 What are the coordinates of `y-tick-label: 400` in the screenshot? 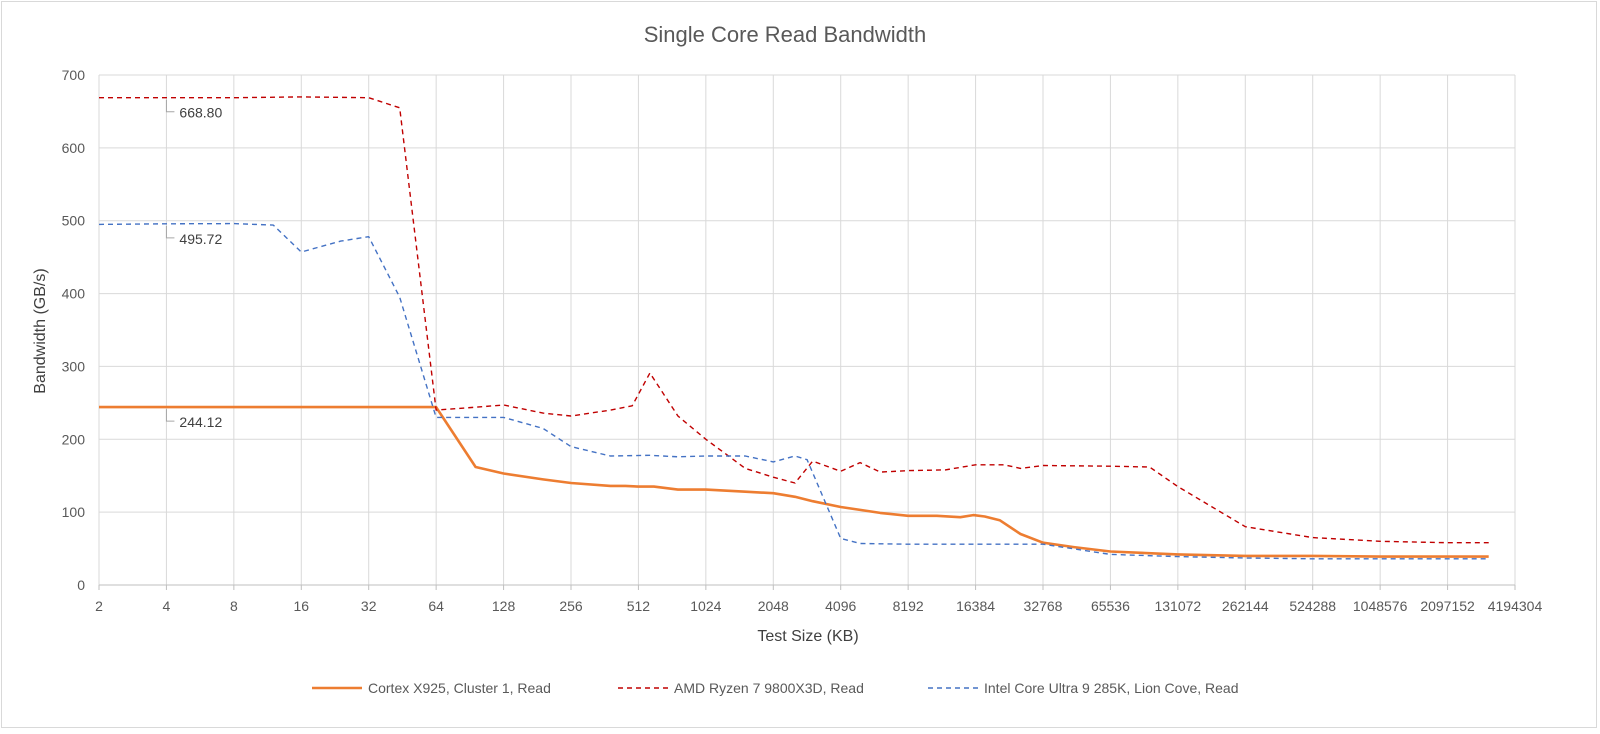 It's located at (74, 294).